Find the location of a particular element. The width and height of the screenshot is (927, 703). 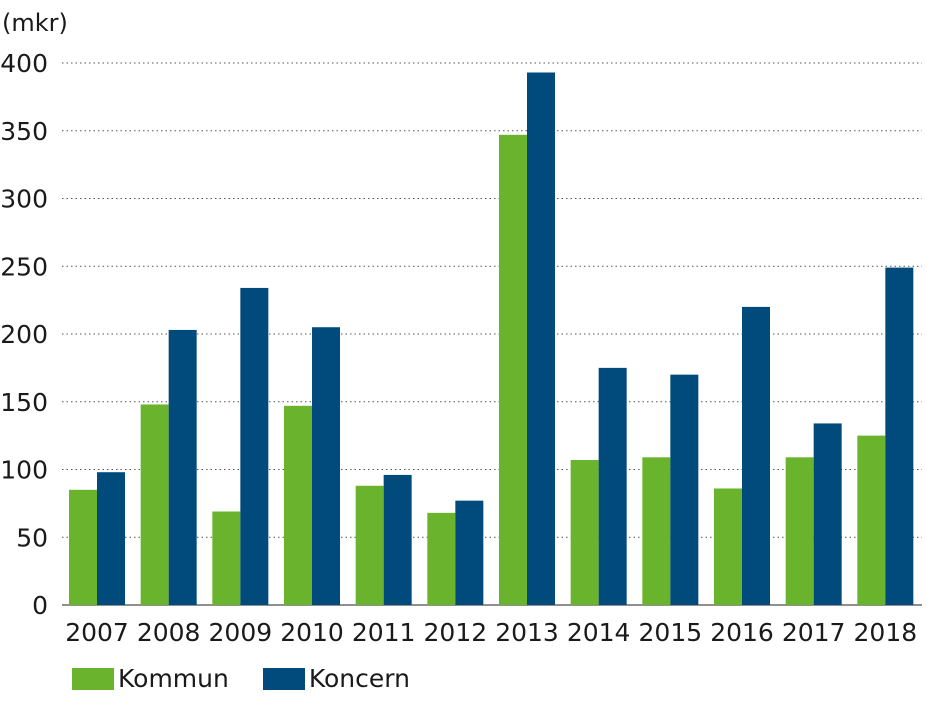

bar-kommun-2010 is located at coordinates (298, 505).